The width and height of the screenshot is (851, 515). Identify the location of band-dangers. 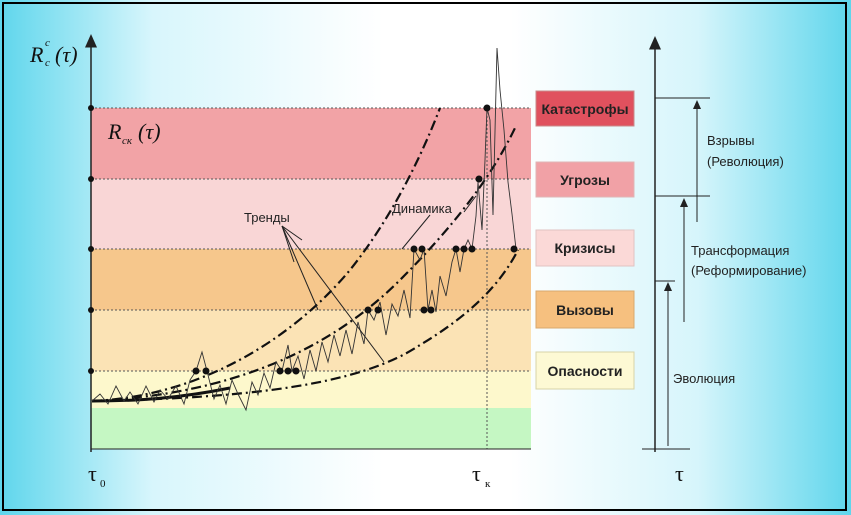
(311, 389).